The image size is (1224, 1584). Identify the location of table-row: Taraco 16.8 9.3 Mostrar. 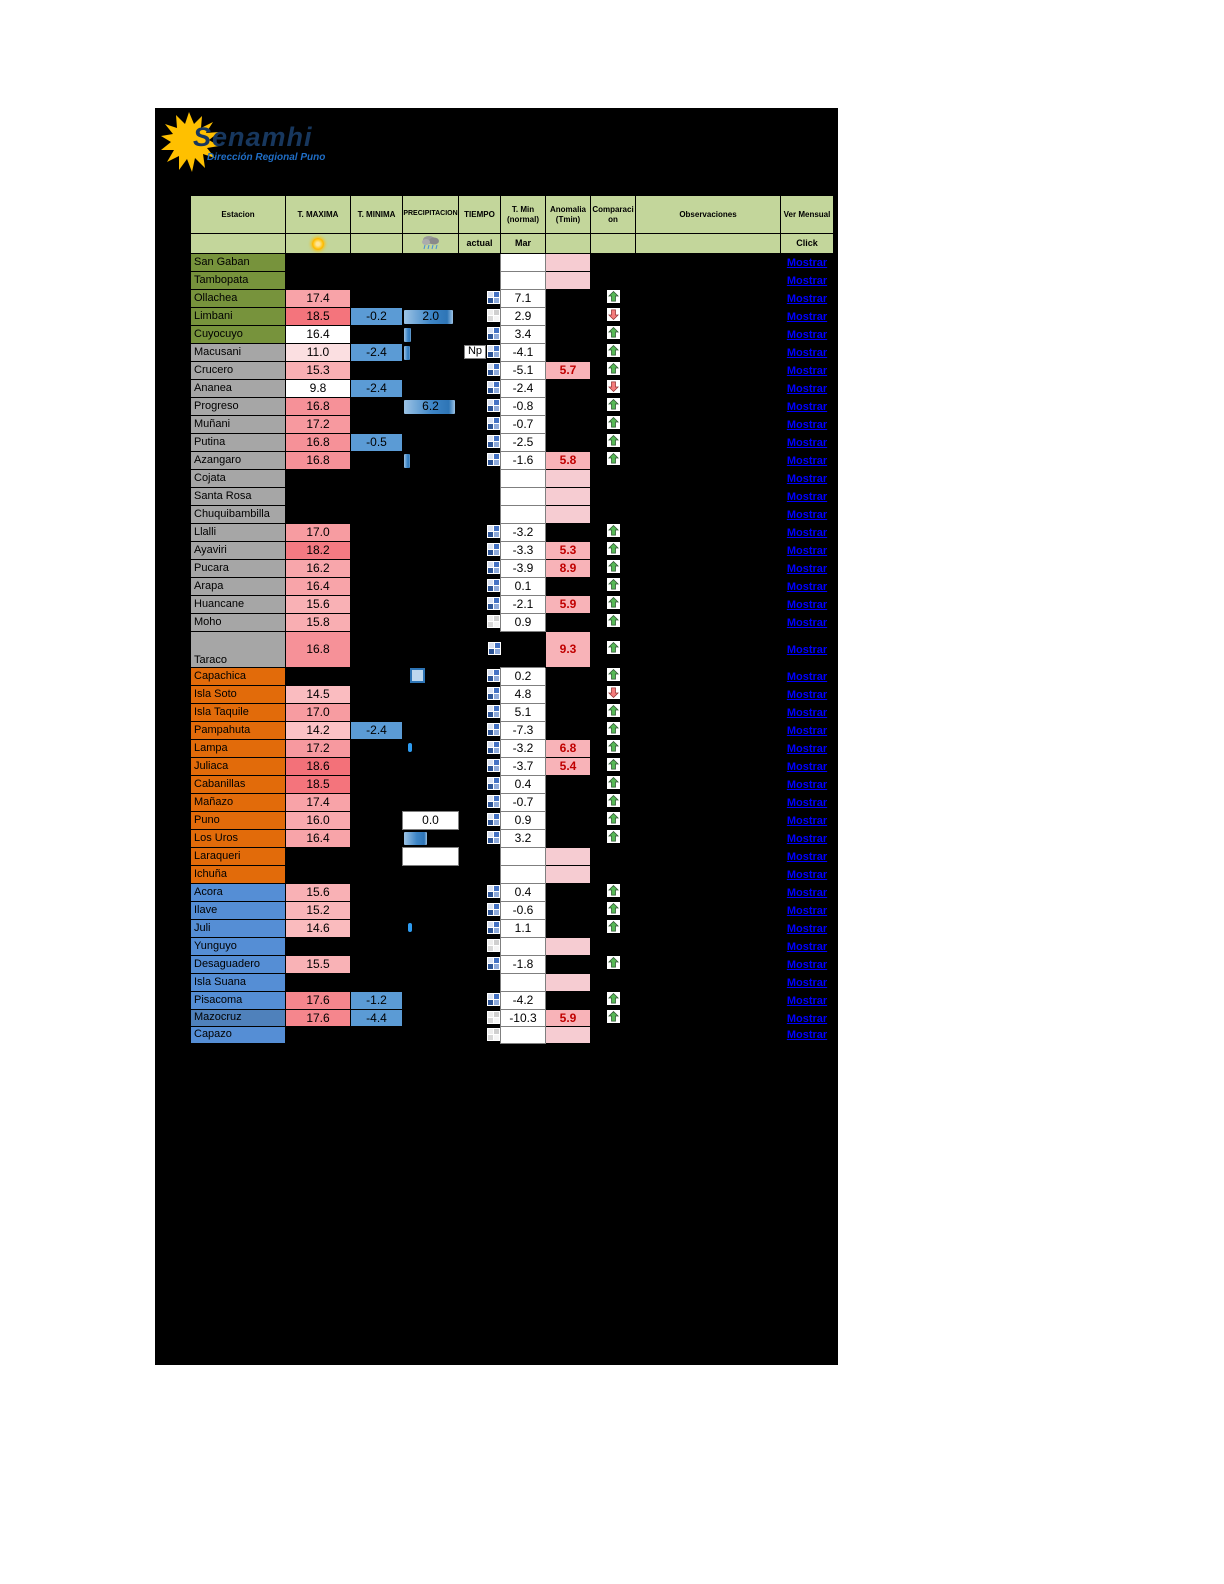
(512, 649).